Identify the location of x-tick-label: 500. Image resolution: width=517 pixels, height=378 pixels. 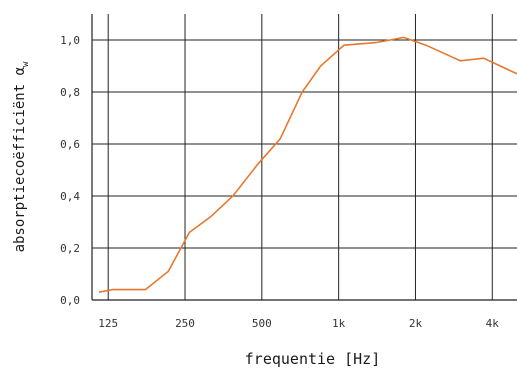
(262, 323).